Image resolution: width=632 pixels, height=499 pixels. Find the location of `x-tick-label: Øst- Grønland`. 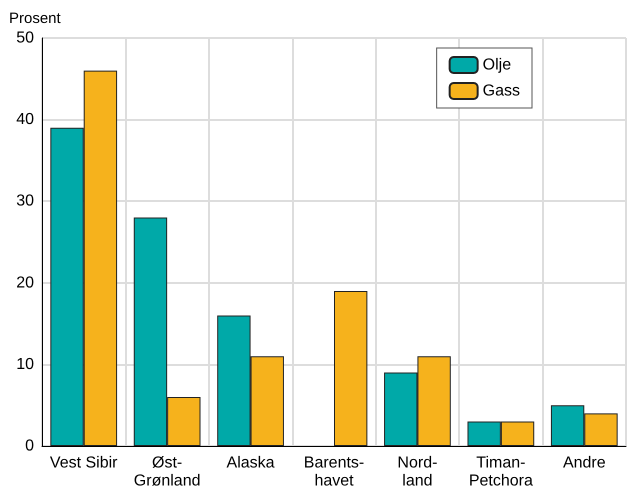

x-tick-label: Øst- Grønland is located at coordinates (167, 472).